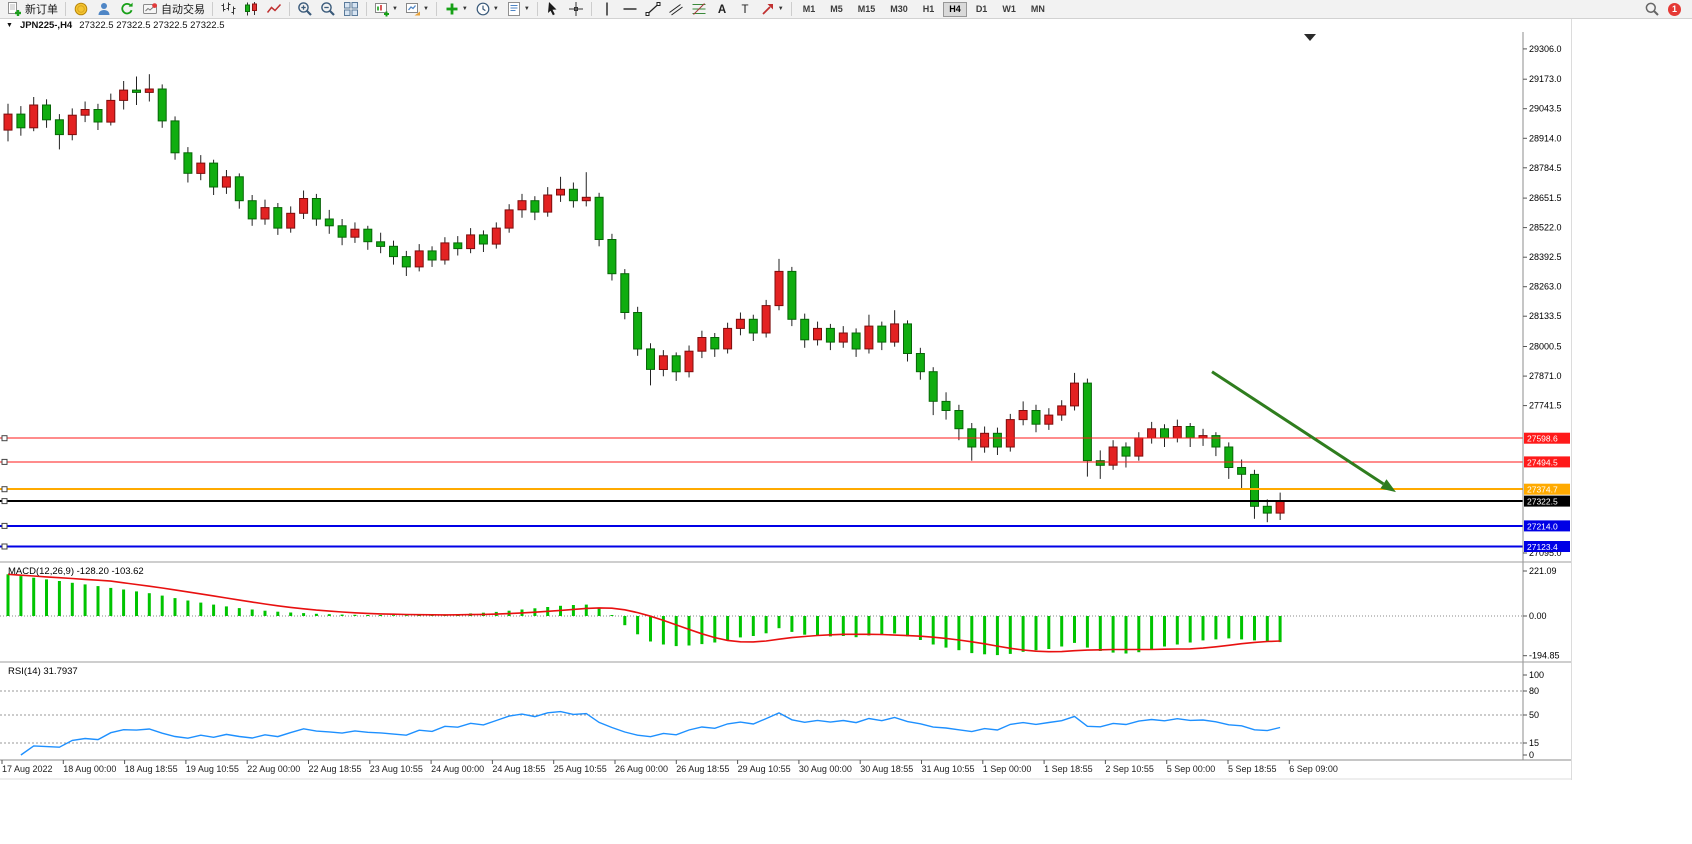 Image resolution: width=1692 pixels, height=844 pixels. Describe the element at coordinates (518, 9) in the screenshot. I see `templates-button: ▼` at that location.